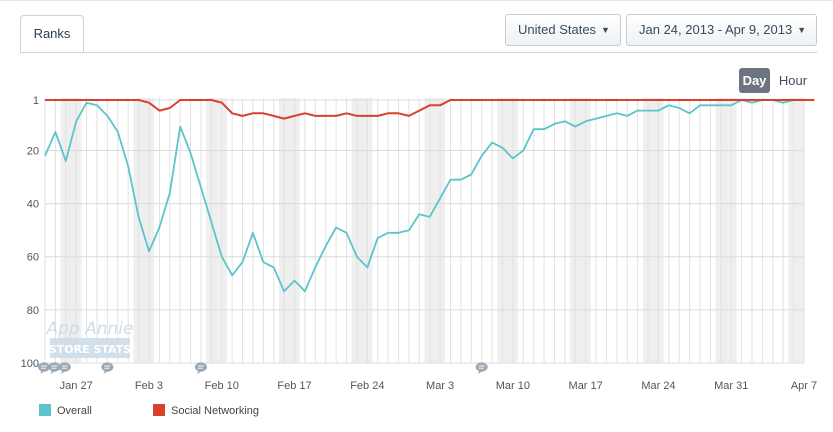  I want to click on legend-overall-label: Overall, so click(74, 411).